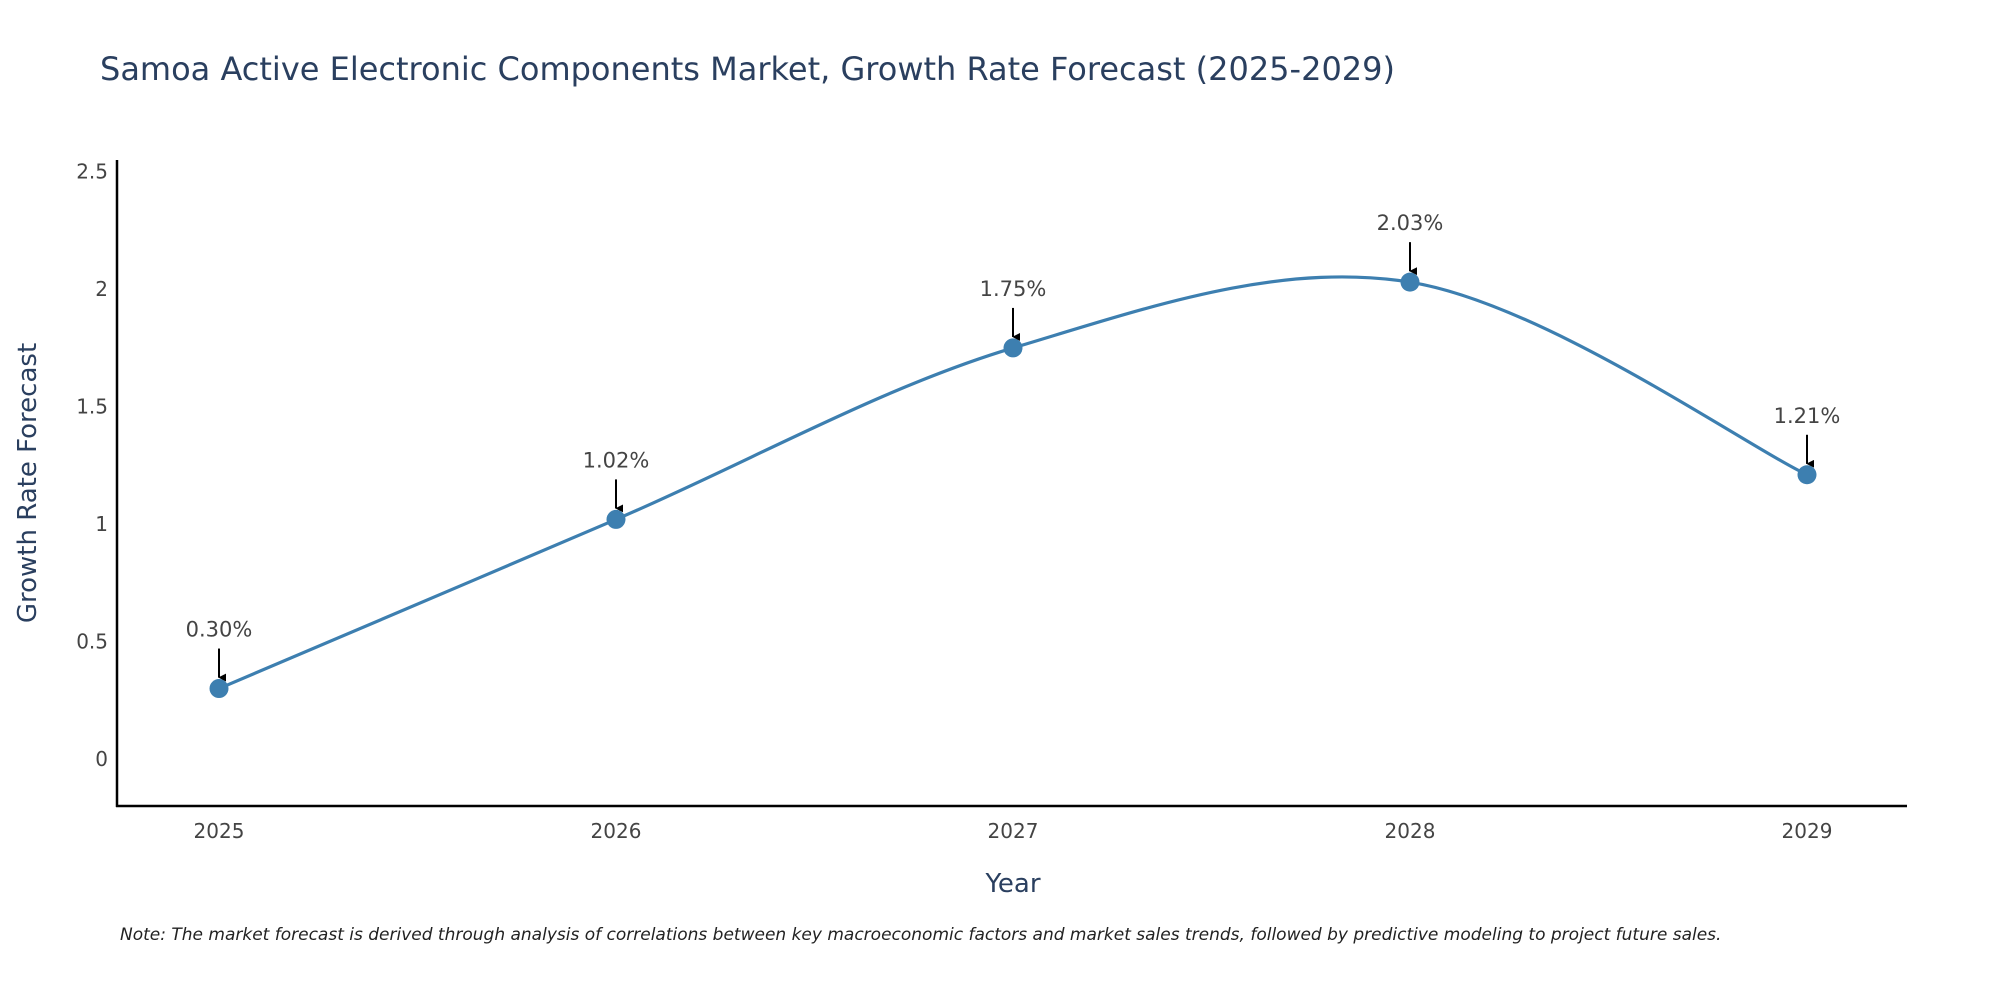  I want to click on x-axis-title: Year, so click(1012, 884).